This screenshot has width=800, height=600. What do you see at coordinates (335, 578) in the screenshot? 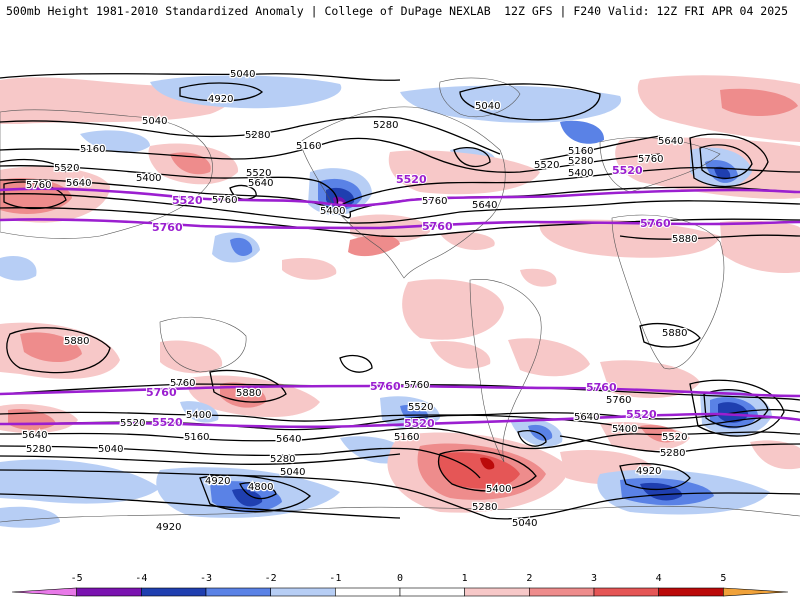
I see `colorbar-tick-label: -1` at bounding box center [335, 578].